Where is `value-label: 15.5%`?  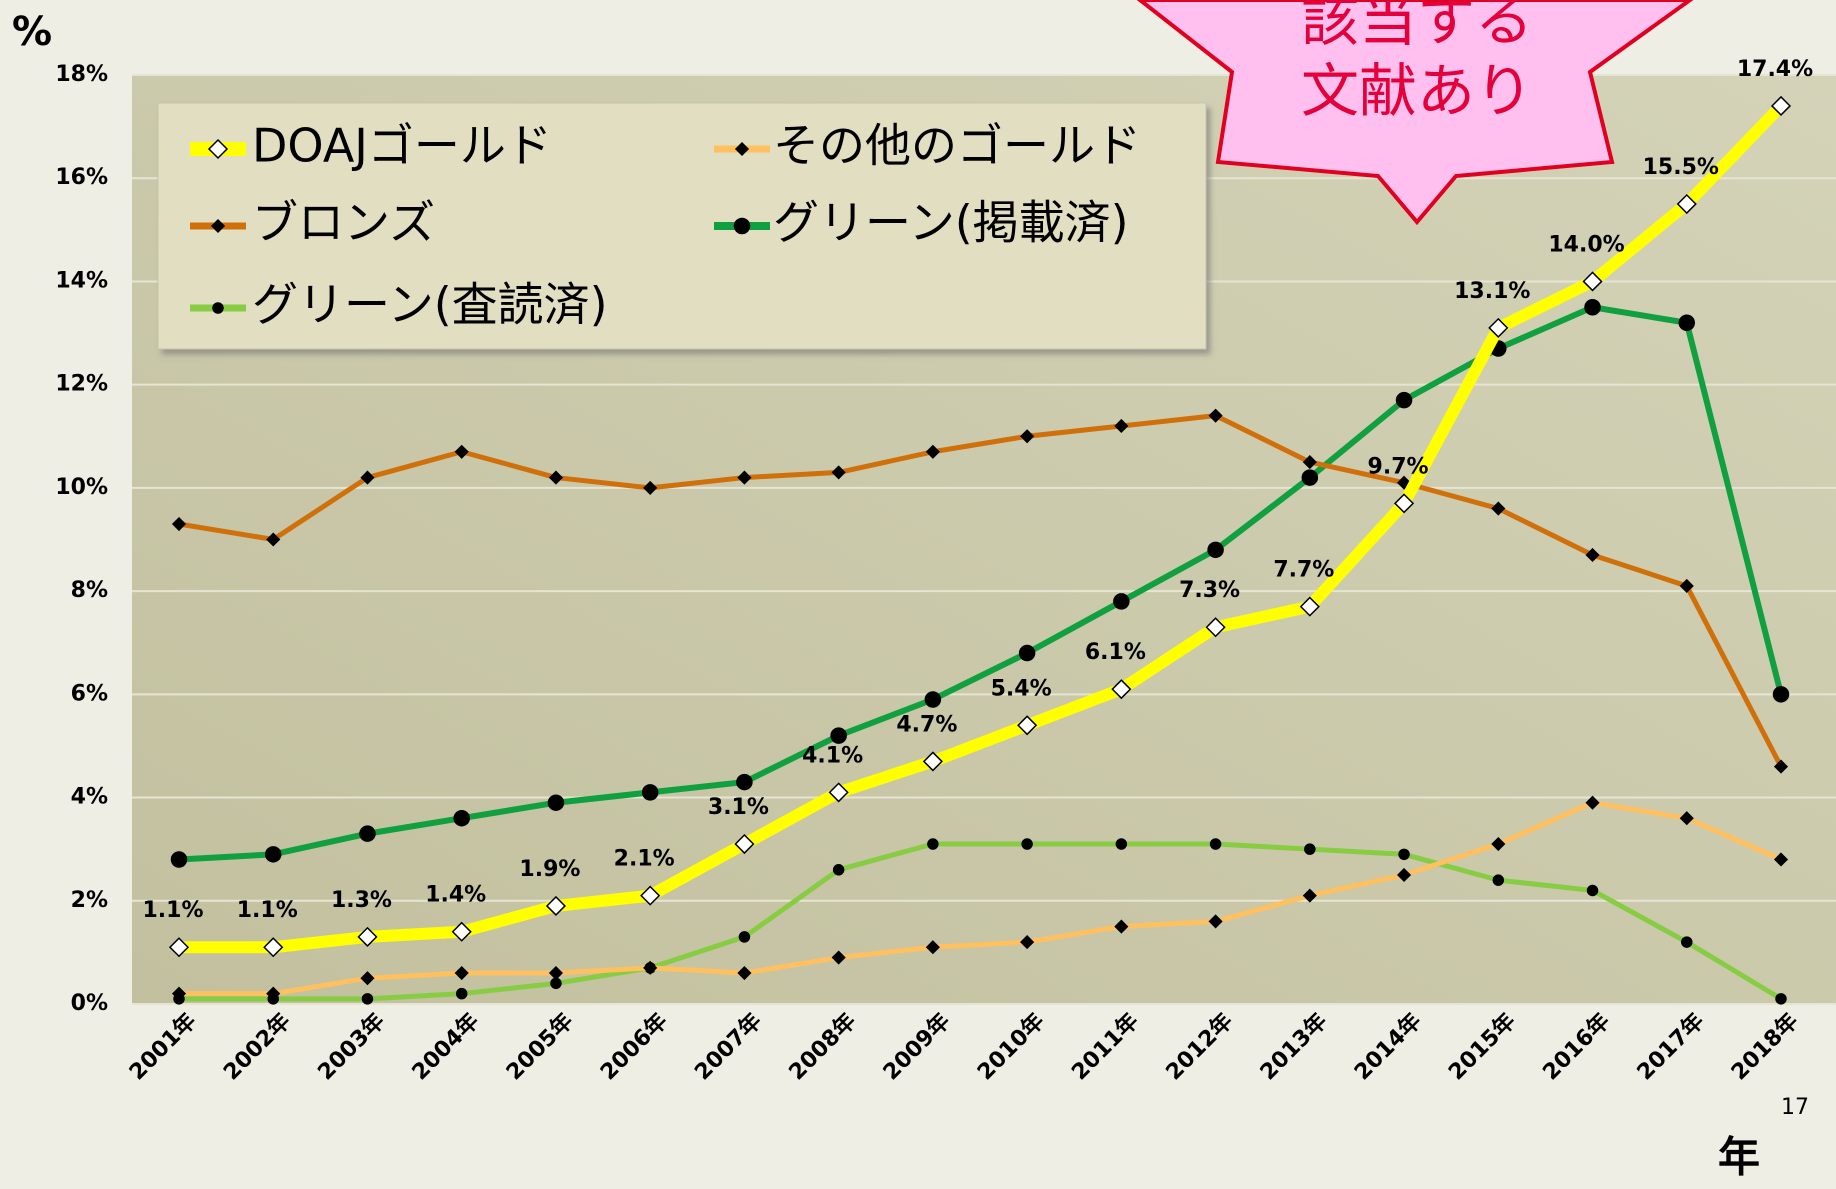
value-label: 15.5% is located at coordinates (1681, 167).